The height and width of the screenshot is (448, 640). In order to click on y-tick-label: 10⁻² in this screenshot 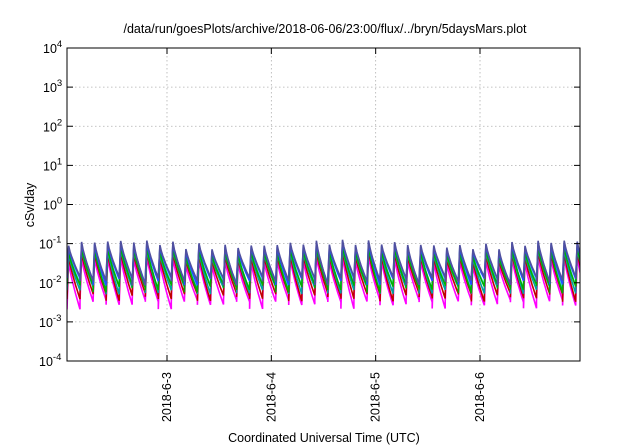, I will do `click(50, 282)`.